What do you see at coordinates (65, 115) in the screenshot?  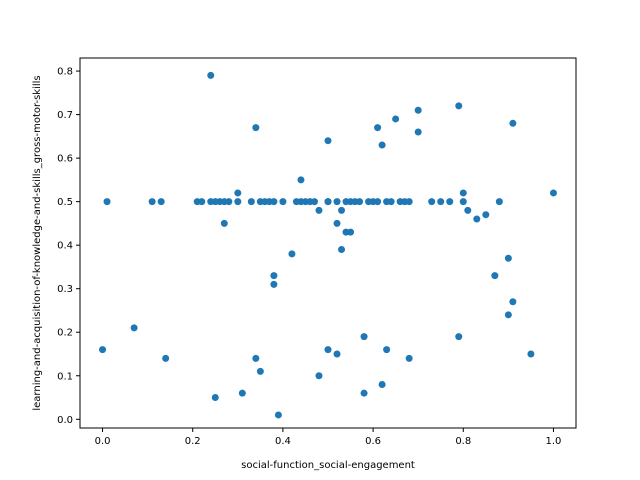 I see `y-tick-label: 0.7` at bounding box center [65, 115].